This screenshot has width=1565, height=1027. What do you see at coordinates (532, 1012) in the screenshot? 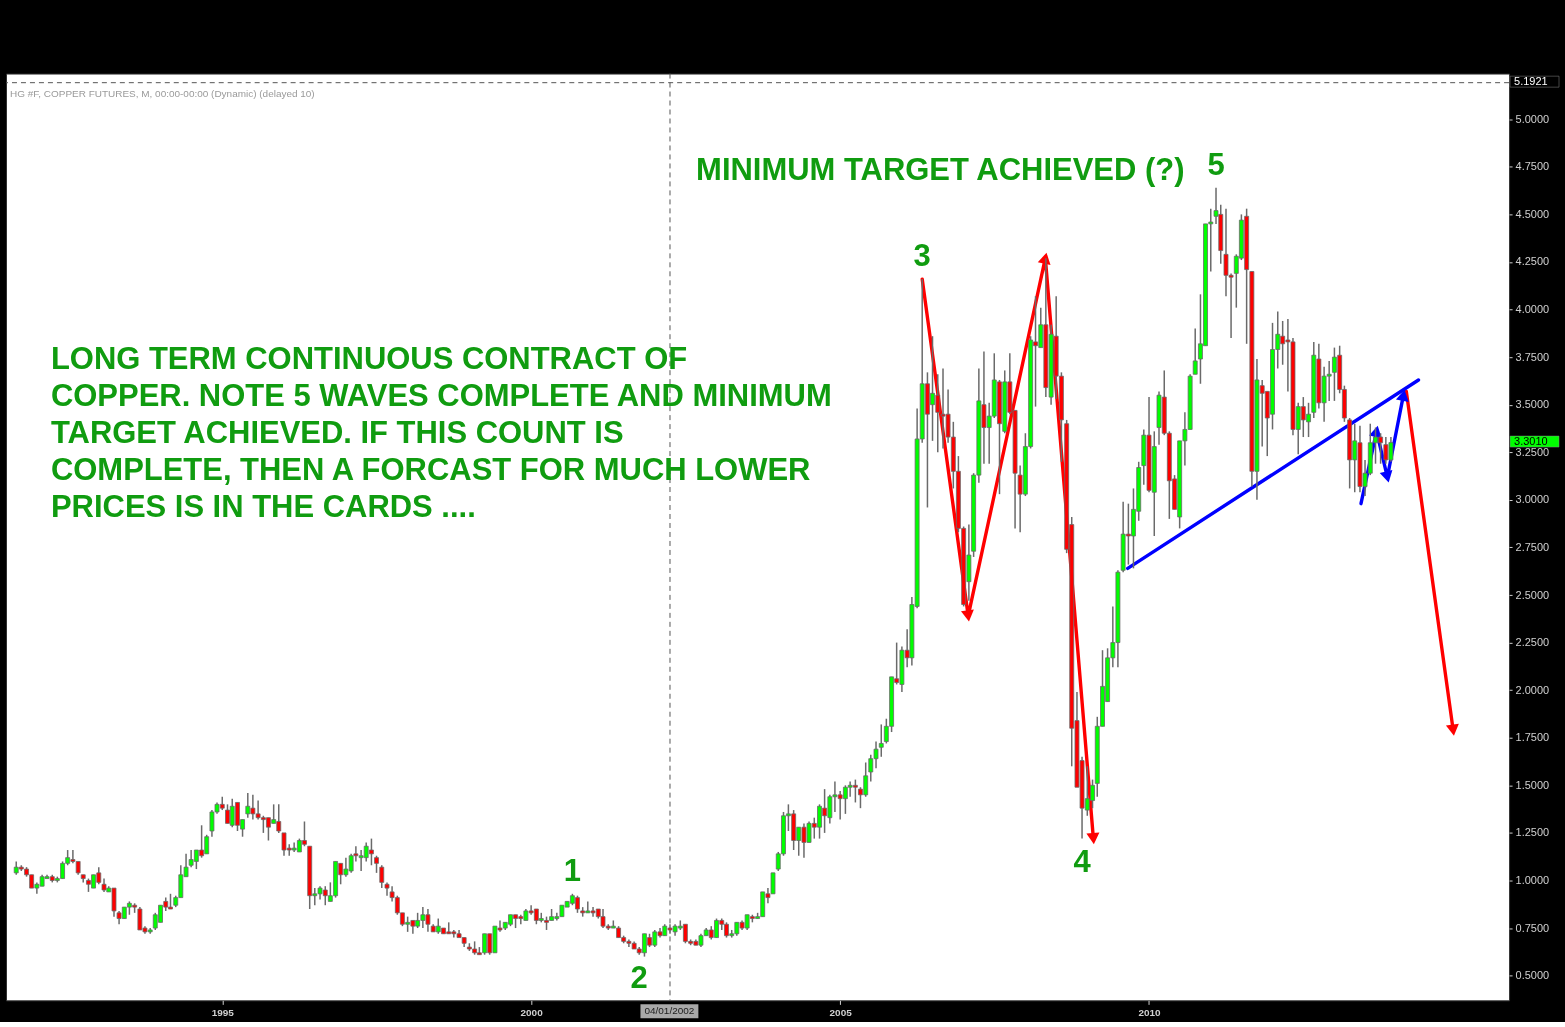
I see `x-tick-label: 2000` at bounding box center [532, 1012].